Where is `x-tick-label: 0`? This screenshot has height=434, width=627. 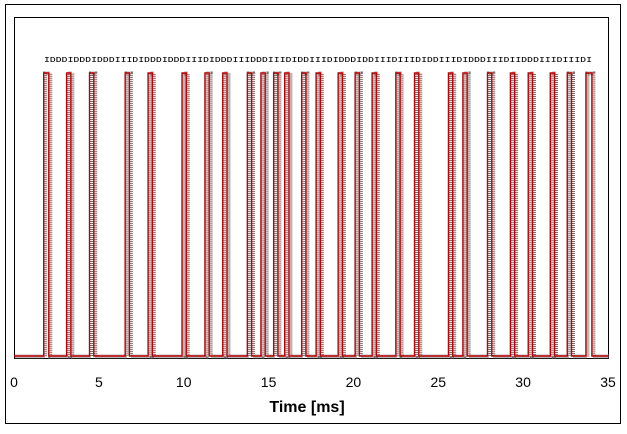 x-tick-label: 0 is located at coordinates (14, 382).